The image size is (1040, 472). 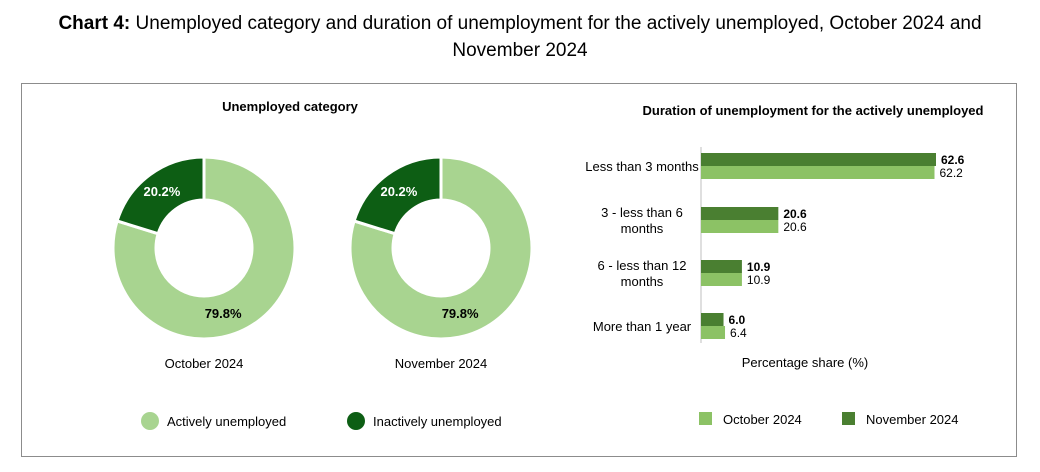 I want to click on legend-label: October 2024, so click(x=762, y=419).